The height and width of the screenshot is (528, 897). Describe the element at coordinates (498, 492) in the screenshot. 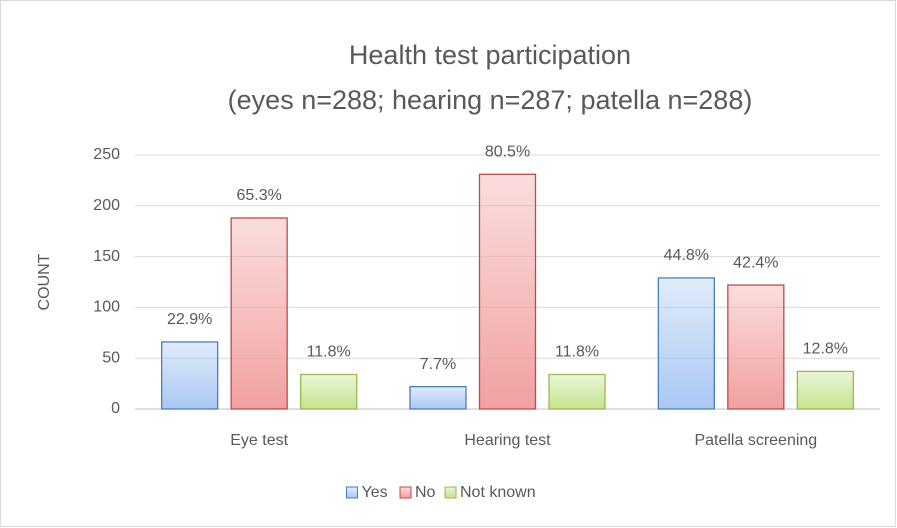

I see `legend-label: Not known` at that location.